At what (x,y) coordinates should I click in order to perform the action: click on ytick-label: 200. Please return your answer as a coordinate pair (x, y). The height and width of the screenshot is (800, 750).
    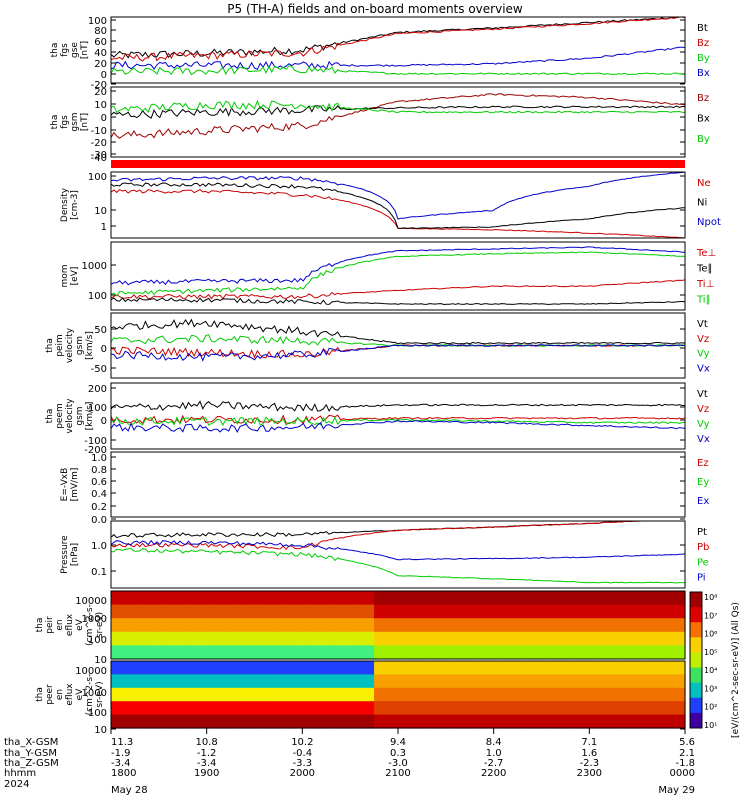
    Looking at the image, I should click on (97, 389).